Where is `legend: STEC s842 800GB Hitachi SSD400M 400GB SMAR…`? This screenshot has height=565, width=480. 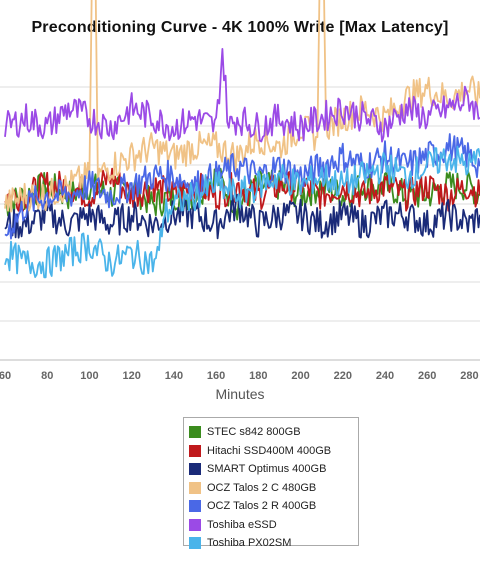
legend: STEC s842 800GB Hitachi SSD400M 400GB SMAR… is located at coordinates (271, 483).